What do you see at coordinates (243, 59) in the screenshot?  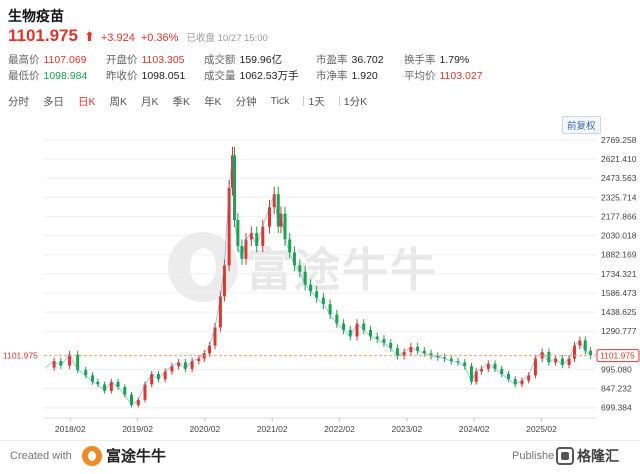 I see `stat-turnover: 成交额 159.96亿` at bounding box center [243, 59].